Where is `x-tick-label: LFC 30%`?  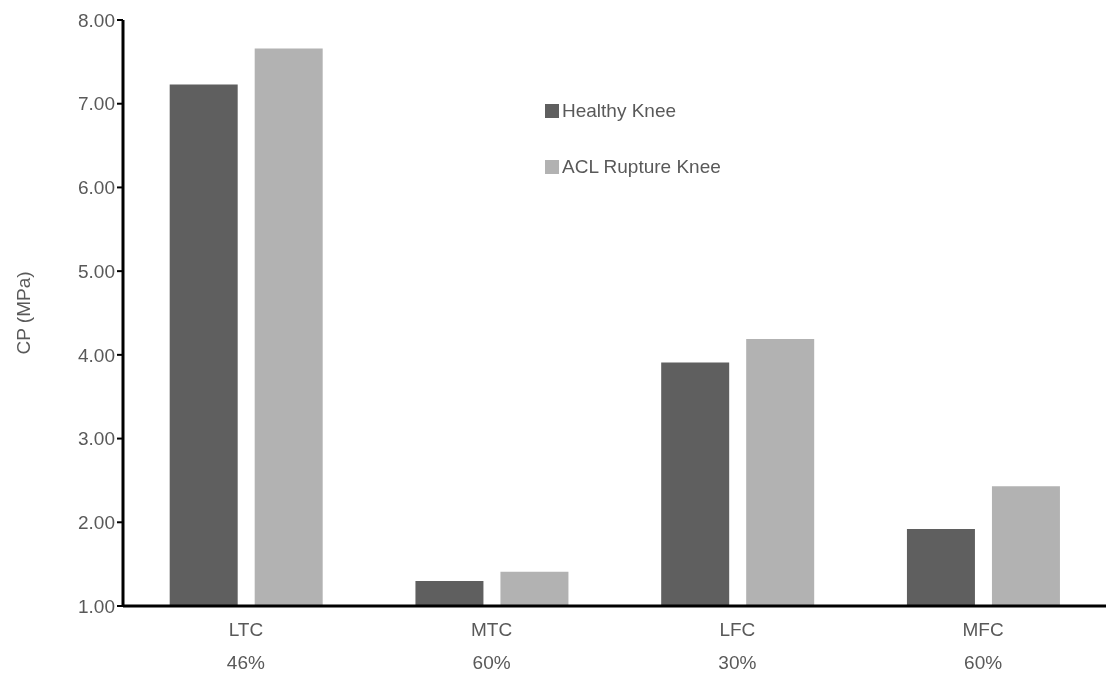
x-tick-label: LFC 30% is located at coordinates (737, 646).